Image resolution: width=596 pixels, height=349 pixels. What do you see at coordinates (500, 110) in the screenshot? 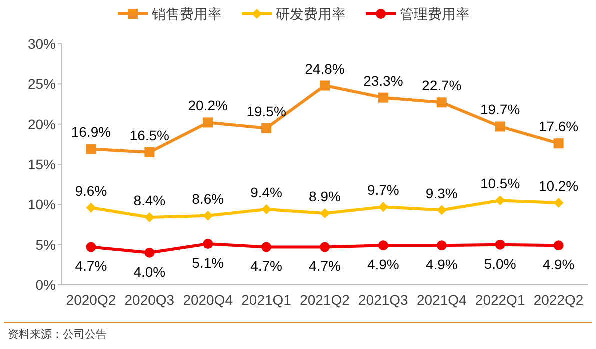
I see `data-label: 19.7%` at bounding box center [500, 110].